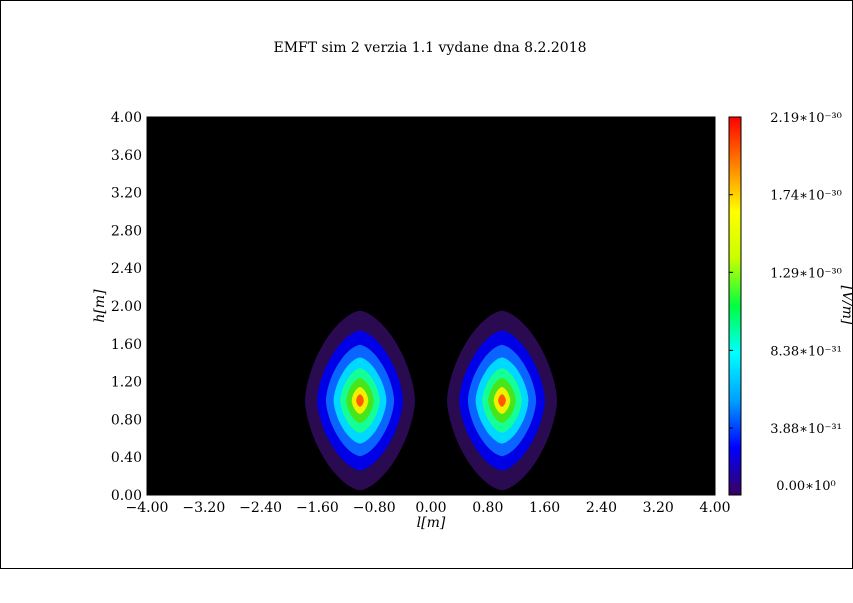  What do you see at coordinates (126, 307) in the screenshot?
I see `y-tick-label: 2.00` at bounding box center [126, 307].